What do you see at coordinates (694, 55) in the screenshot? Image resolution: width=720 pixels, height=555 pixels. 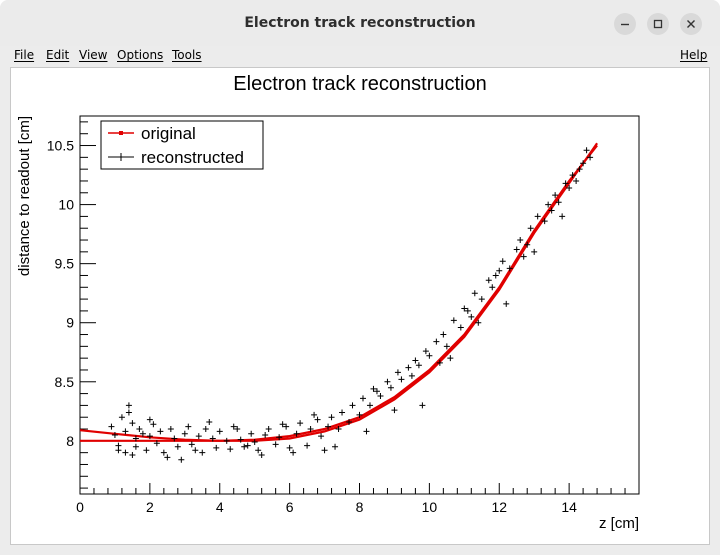 I see `menu-help: Help` at bounding box center [694, 55].